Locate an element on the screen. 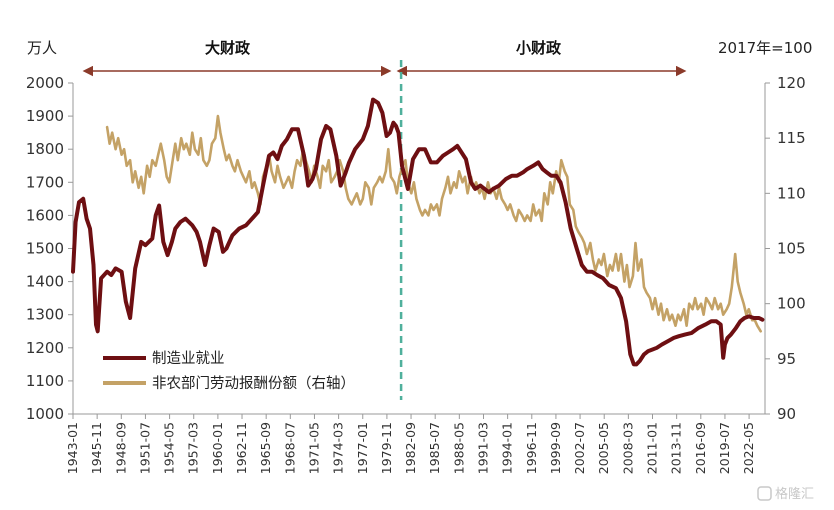  watermark-logo-icon is located at coordinates (764, 493).